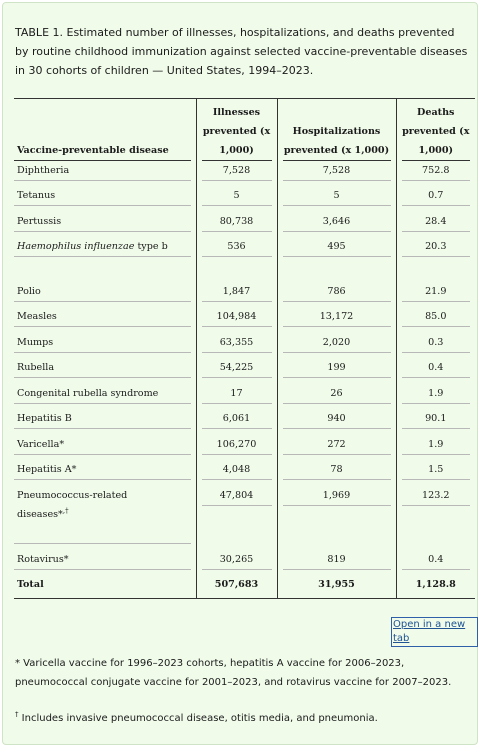  Describe the element at coordinates (435, 129) in the screenshot. I see `header-deaths: Deaths prevented (x 1,000)` at that location.